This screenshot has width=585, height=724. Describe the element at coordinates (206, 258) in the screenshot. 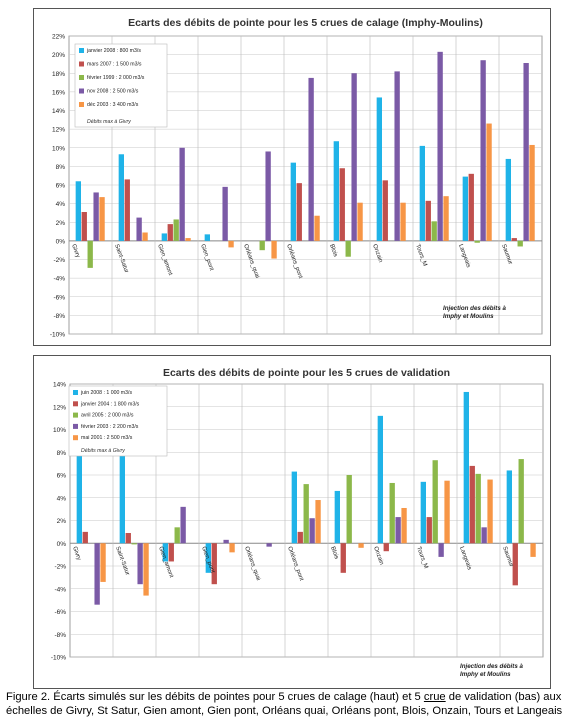

I see `x-category-label: Gien_pont` at that location.